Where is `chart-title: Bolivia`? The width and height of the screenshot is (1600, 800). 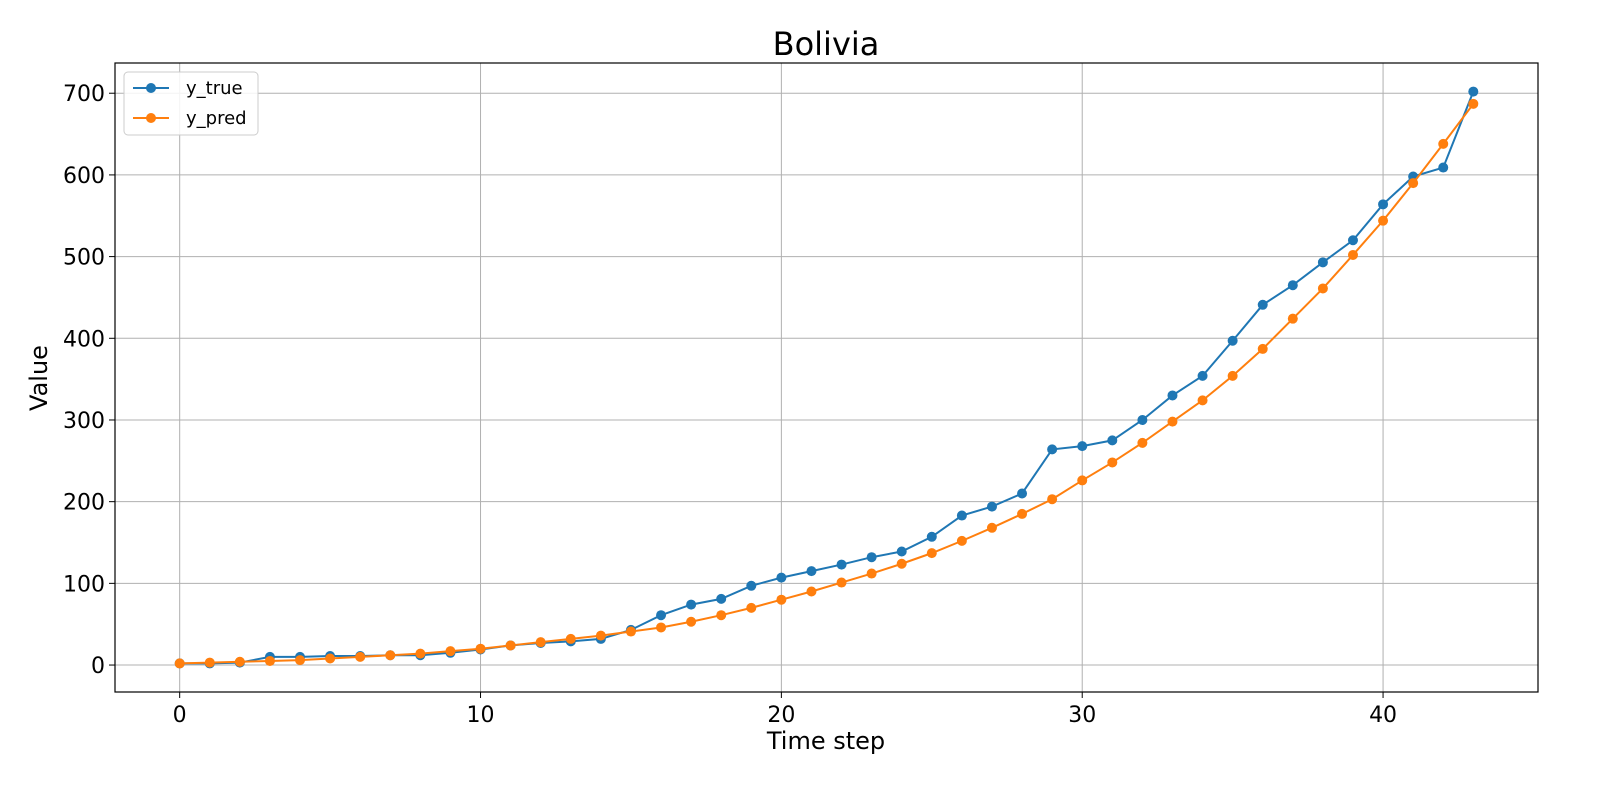 chart-title: Bolivia is located at coordinates (826, 44).